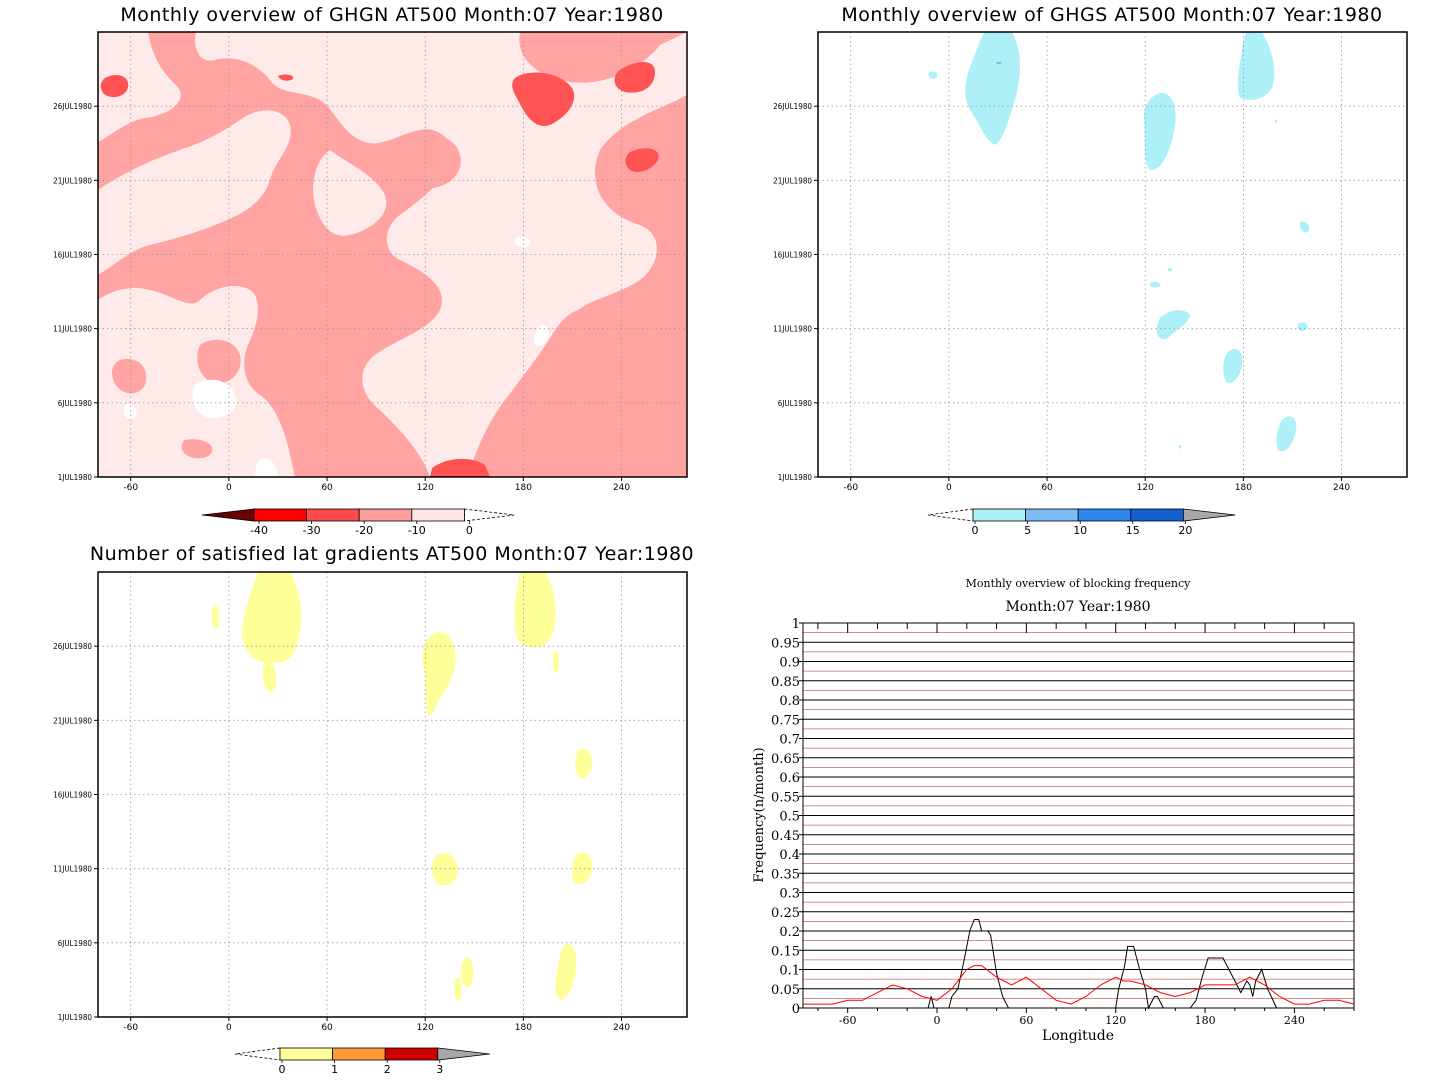  Describe the element at coordinates (785, 990) in the screenshot. I see `freq-tick-label-y: 0.05` at that location.